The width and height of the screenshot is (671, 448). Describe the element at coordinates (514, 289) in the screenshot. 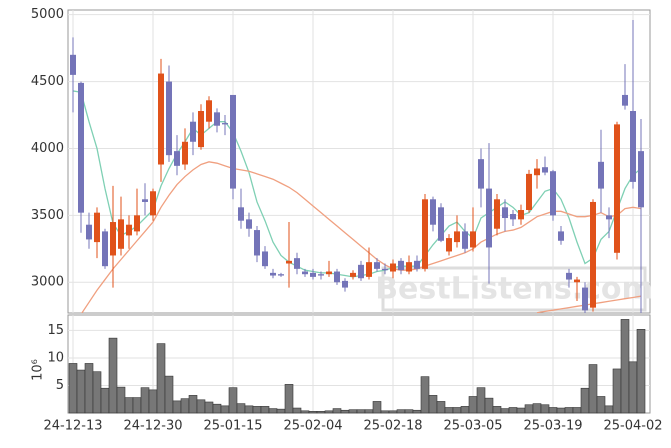

I see `watermark: BestListens.com` at that location.